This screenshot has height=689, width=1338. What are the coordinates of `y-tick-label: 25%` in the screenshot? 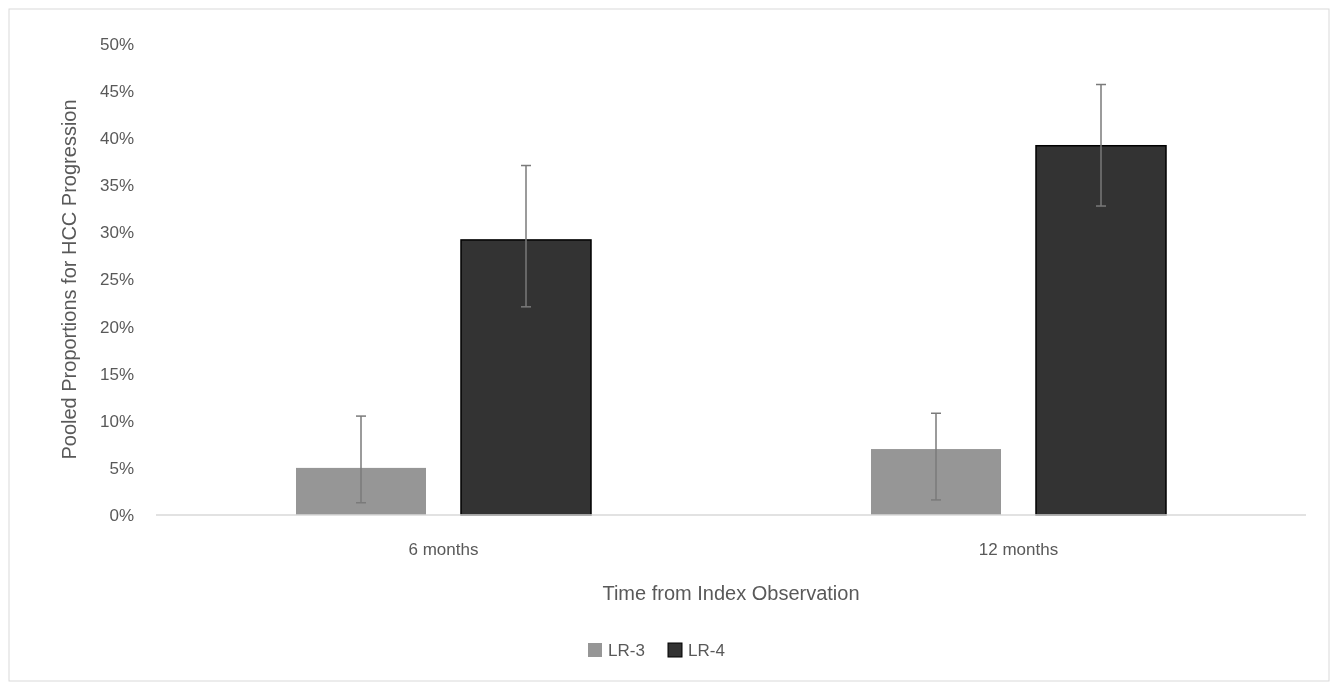 It's located at (116, 280).